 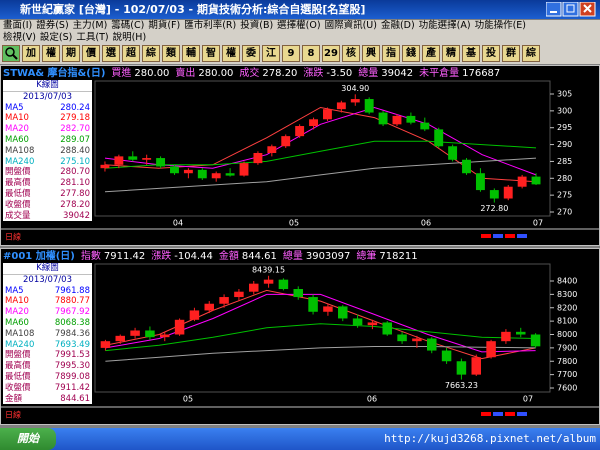 What do you see at coordinates (299, 25) in the screenshot?
I see `menu-item: 選擇權(O)` at bounding box center [299, 25].